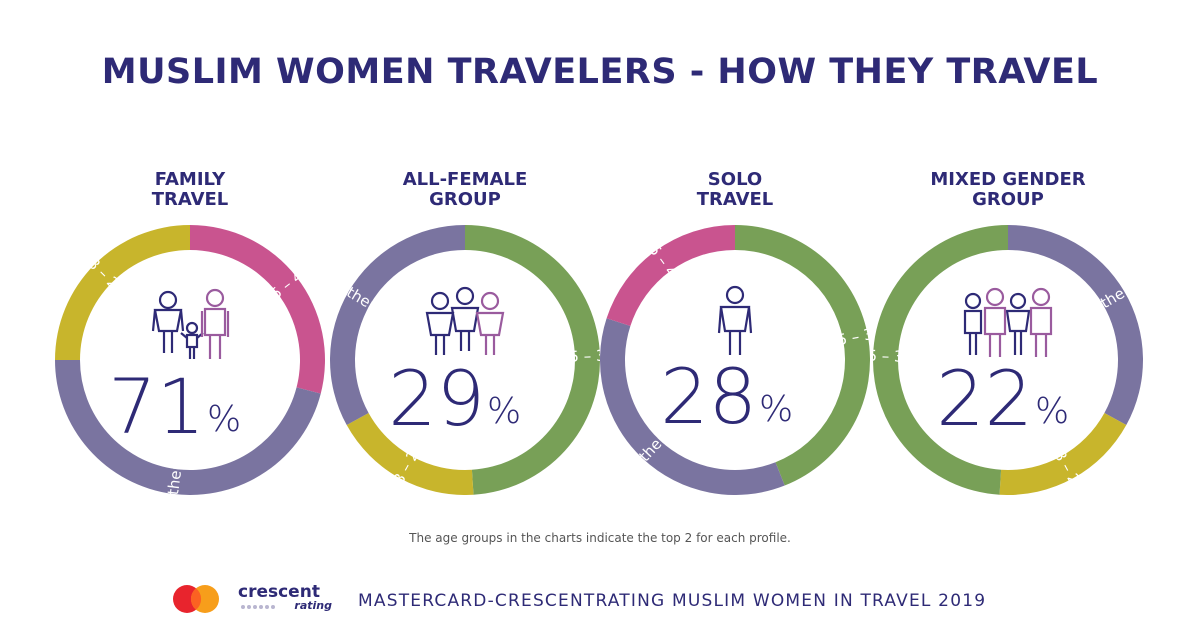 The image size is (1200, 628). I want to click on crescentrating-logo: crescent rating, so click(288, 599).